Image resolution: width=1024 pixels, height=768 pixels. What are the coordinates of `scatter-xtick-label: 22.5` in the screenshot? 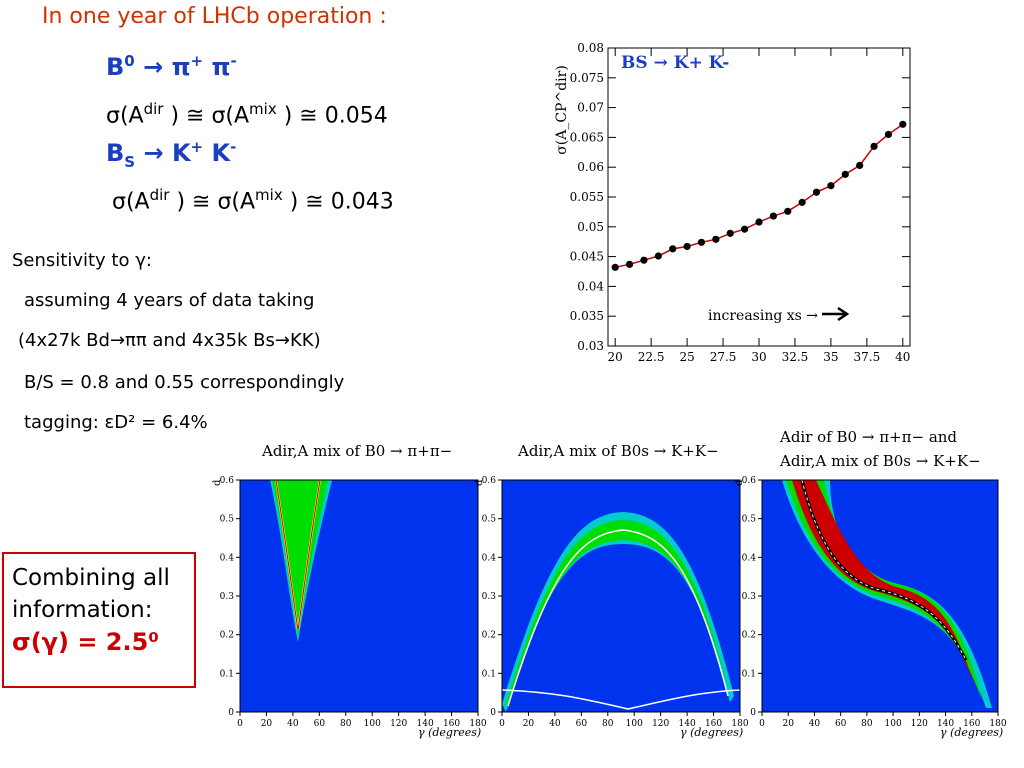 It's located at (651, 357).